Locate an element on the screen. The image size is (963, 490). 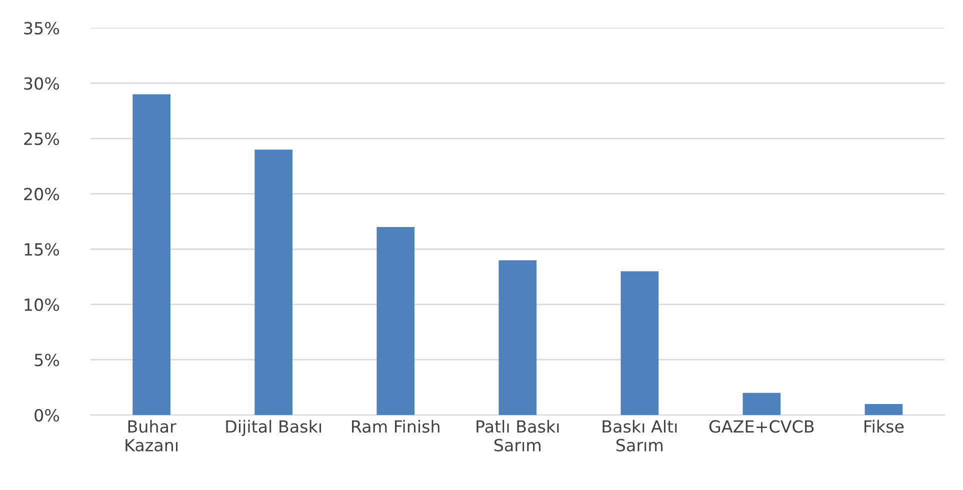
y-tick-label: 10% is located at coordinates (42, 304).